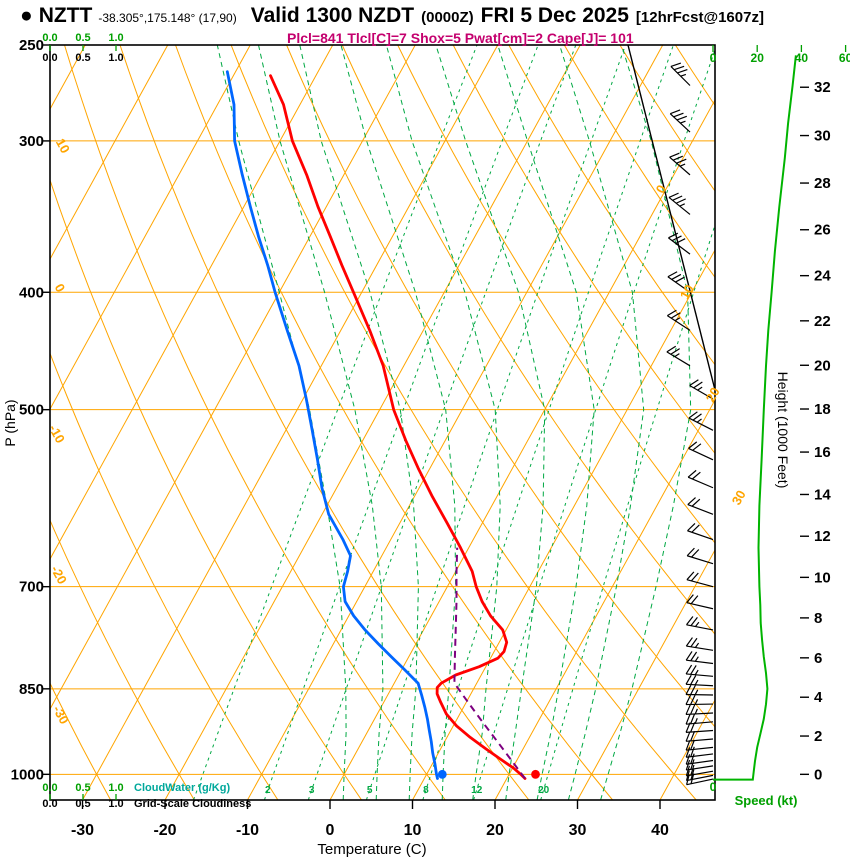 This screenshot has width=850, height=860. What do you see at coordinates (822, 452) in the screenshot?
I see `svg-text: 16` at bounding box center [822, 452].